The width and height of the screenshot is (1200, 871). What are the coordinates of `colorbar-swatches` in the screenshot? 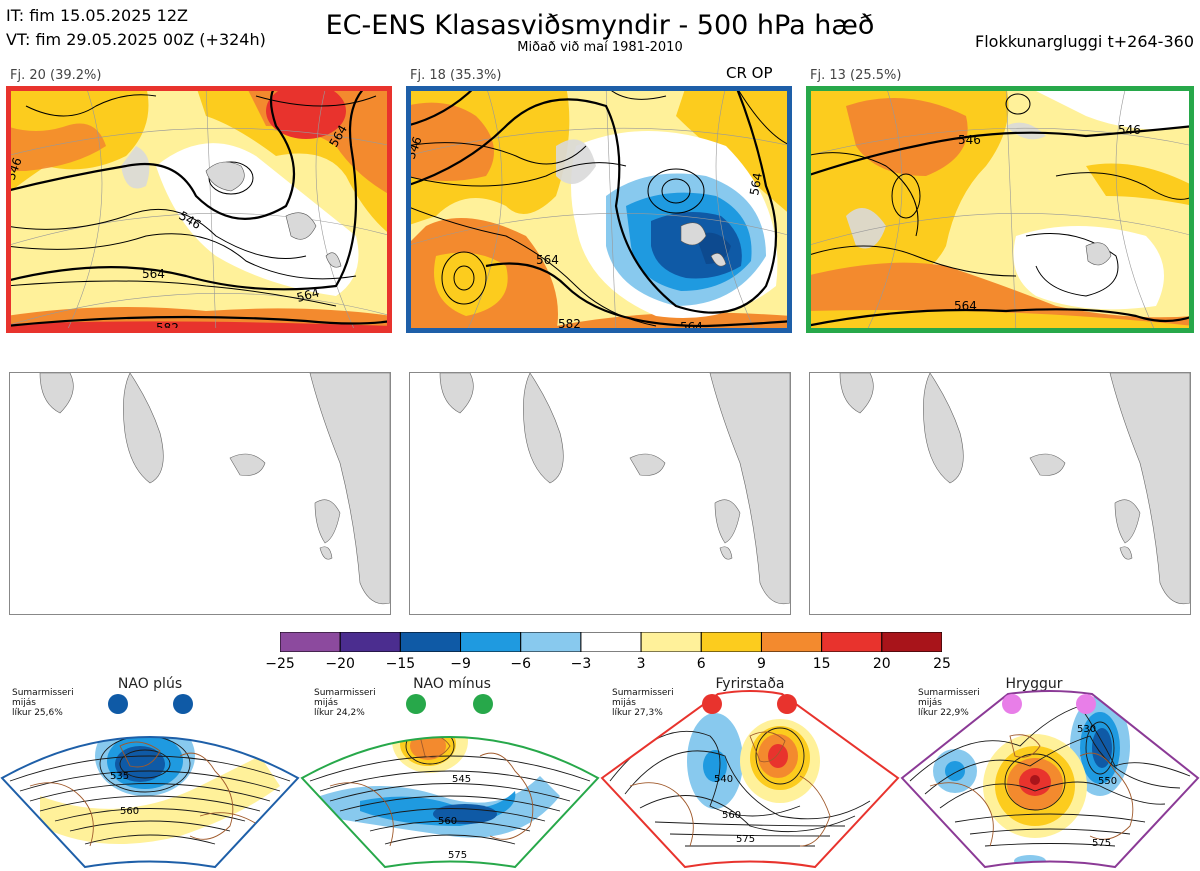 It's located at (611, 642).